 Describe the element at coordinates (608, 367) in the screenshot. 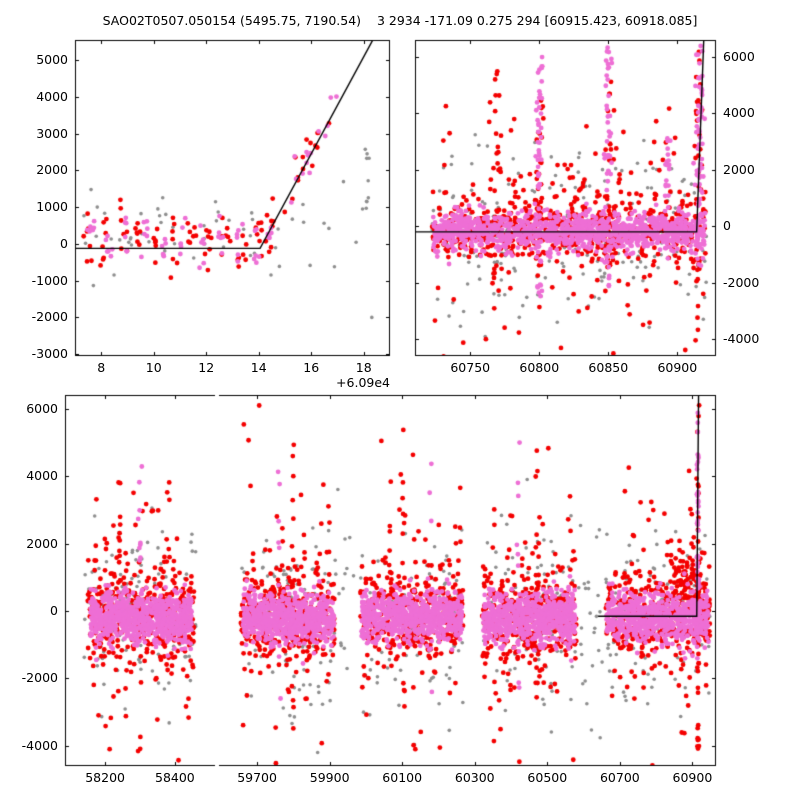

I see `x-tick-label: 60850` at that location.